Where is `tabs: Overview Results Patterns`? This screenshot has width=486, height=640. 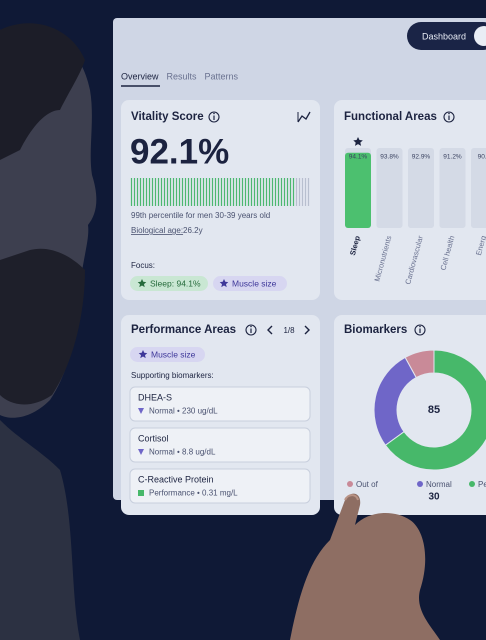 tabs: Overview Results Patterns is located at coordinates (180, 76).